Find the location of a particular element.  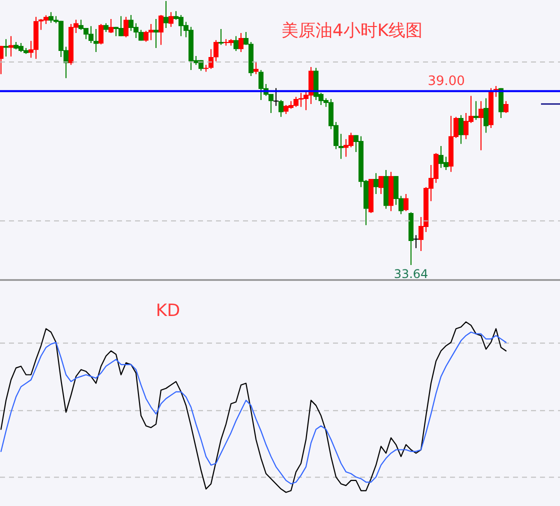

annotation: 39.00 is located at coordinates (446, 82).